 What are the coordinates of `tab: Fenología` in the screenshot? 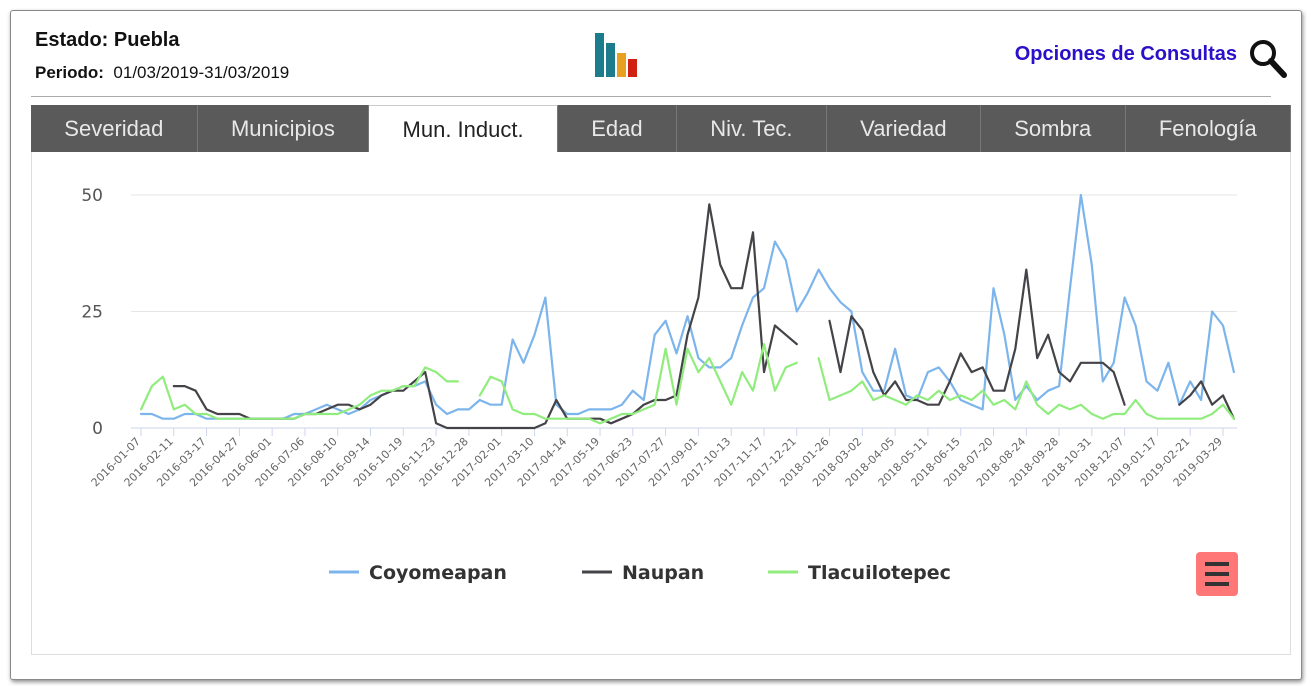 It's located at (1209, 128).